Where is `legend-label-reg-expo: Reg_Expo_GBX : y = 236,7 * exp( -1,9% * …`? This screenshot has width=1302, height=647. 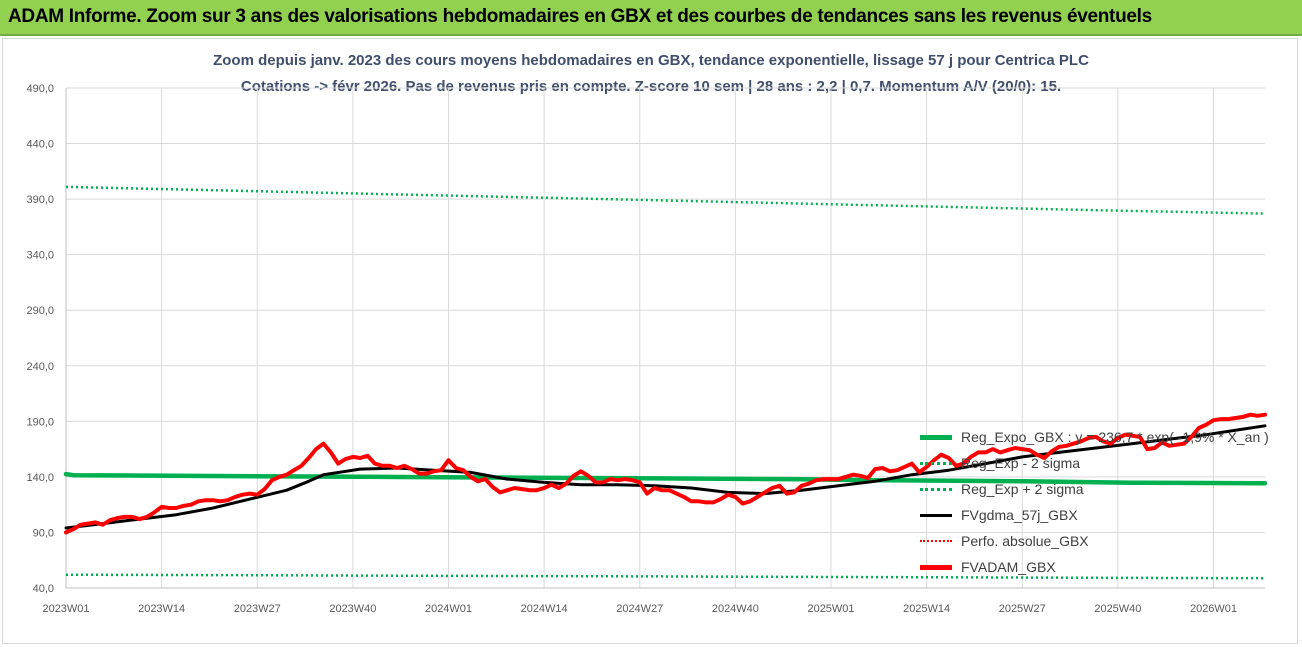 legend-label-reg-expo: Reg_Expo_GBX : y = 236,7 * exp( -1,9% * … is located at coordinates (1115, 437).